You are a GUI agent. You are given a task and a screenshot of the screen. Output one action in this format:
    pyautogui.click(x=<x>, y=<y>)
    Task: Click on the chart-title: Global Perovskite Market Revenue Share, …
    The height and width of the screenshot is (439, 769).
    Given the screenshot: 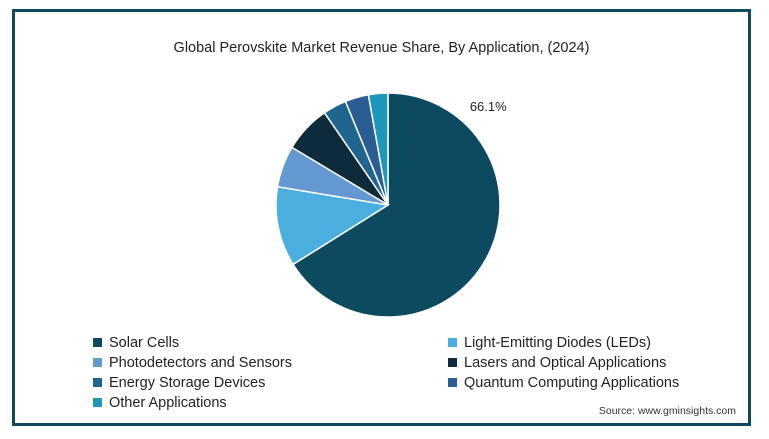 What is the action you would take?
    pyautogui.click(x=381, y=48)
    